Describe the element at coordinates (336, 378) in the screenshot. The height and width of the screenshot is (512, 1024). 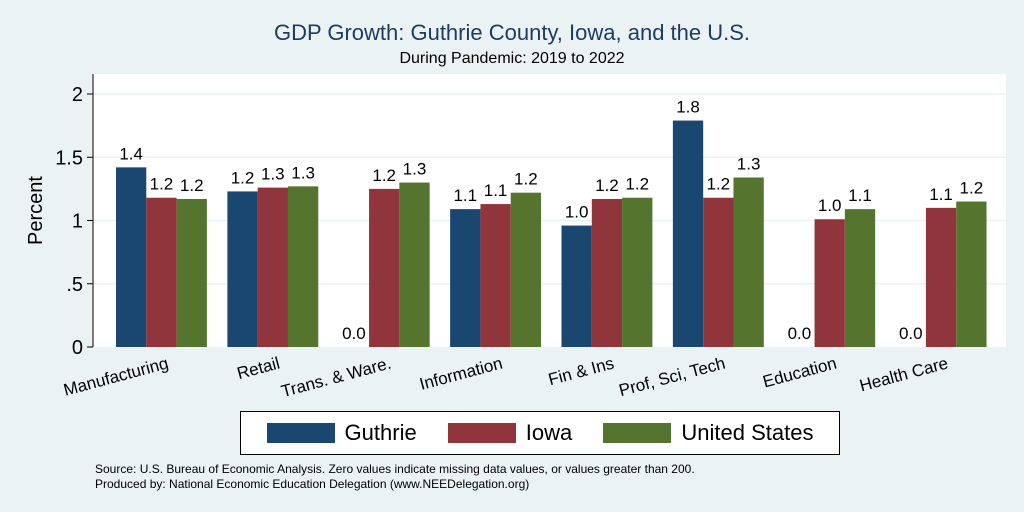
I see `x-tick-label: Trans. & Ware.` at that location.